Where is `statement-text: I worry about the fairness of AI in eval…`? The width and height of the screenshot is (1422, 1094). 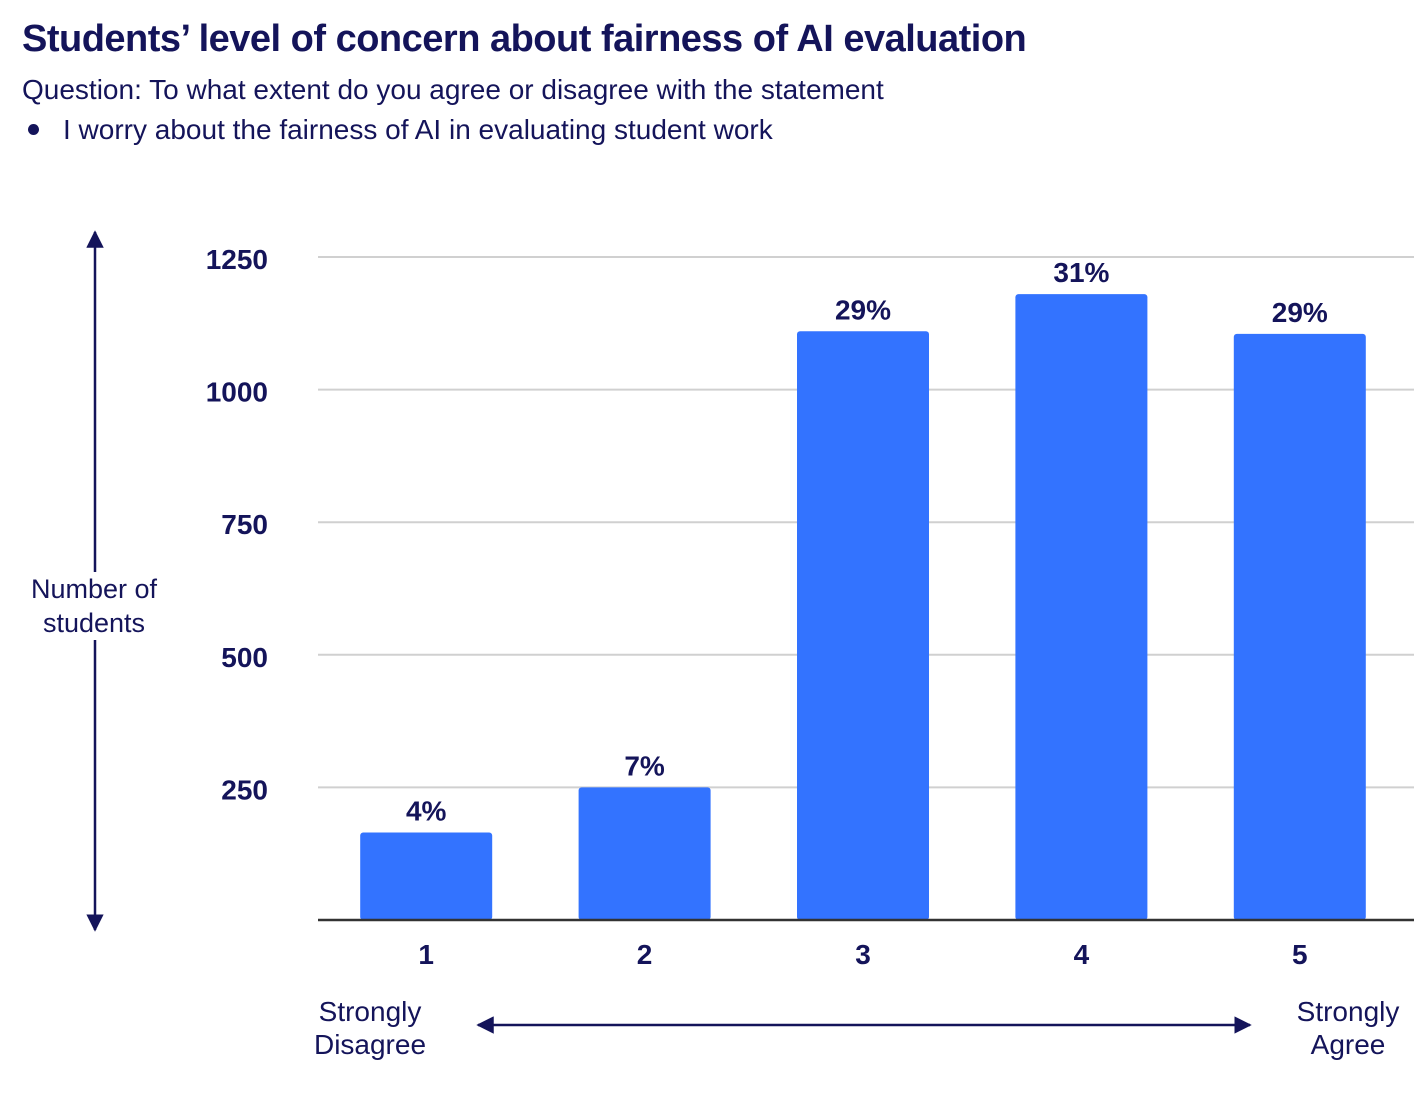 statement-text: I worry about the fairness of AI in eval… is located at coordinates (418, 129).